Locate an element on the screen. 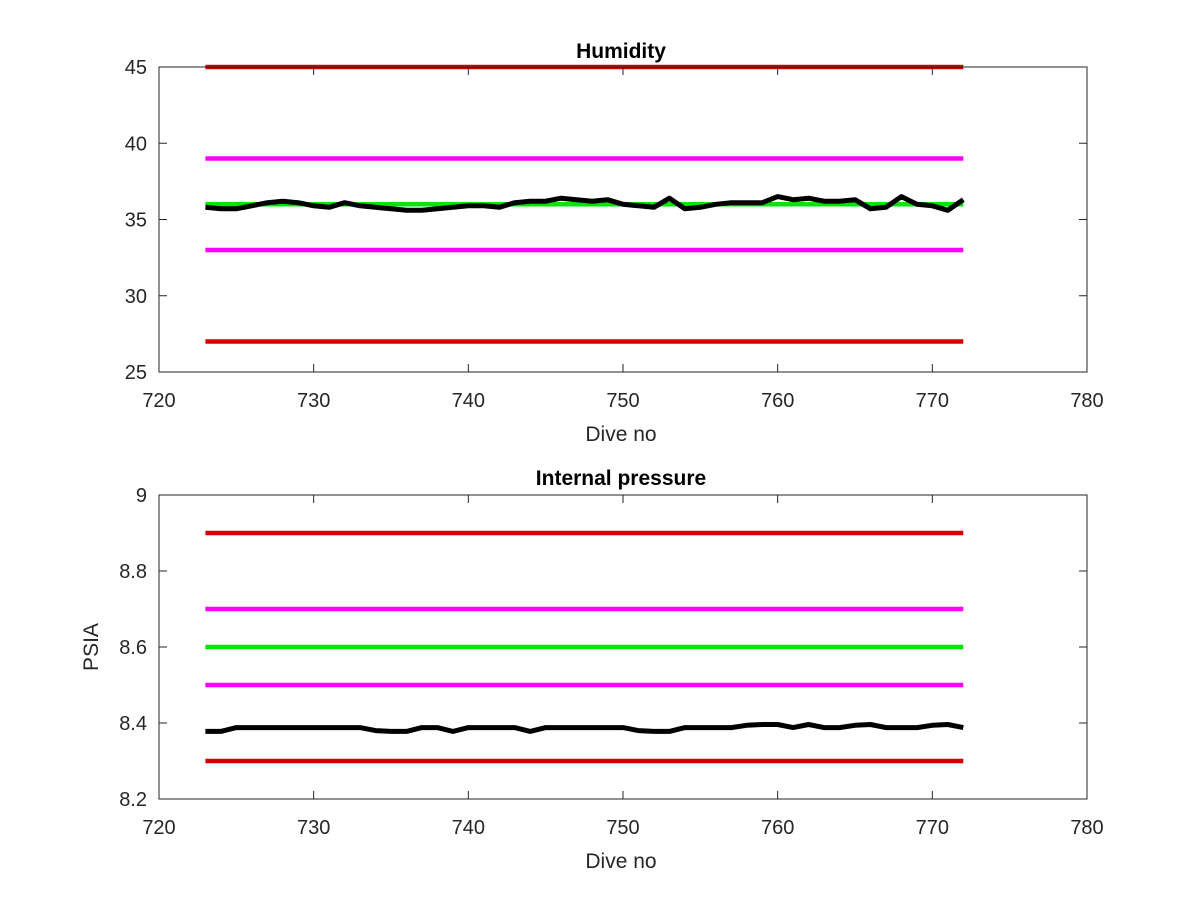 The image size is (1200, 900). y-tick-label: 40 is located at coordinates (136, 144).